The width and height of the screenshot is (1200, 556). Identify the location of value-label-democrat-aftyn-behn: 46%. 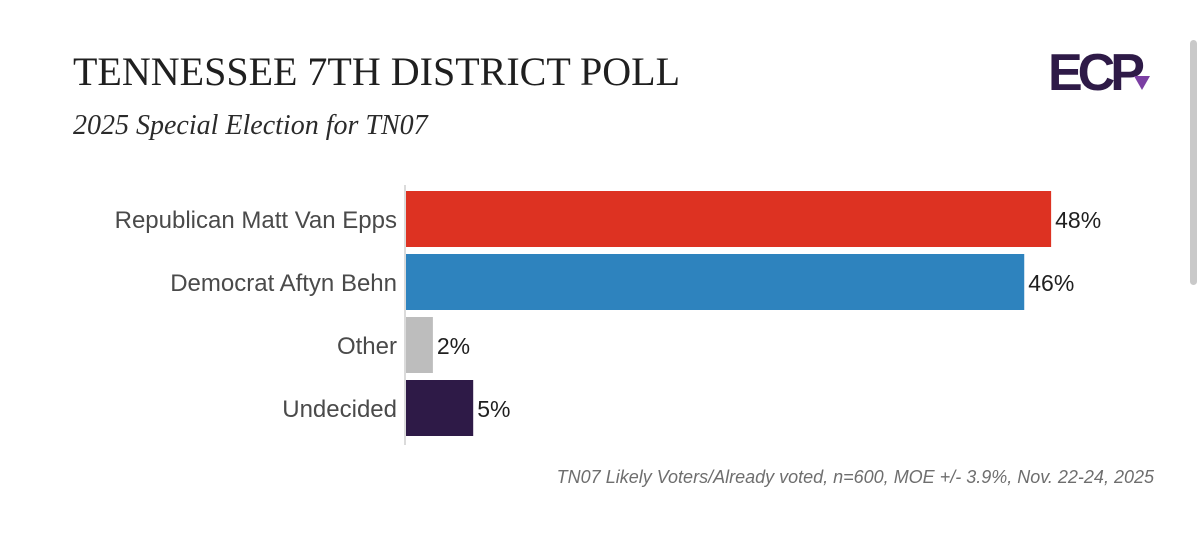
(1051, 283).